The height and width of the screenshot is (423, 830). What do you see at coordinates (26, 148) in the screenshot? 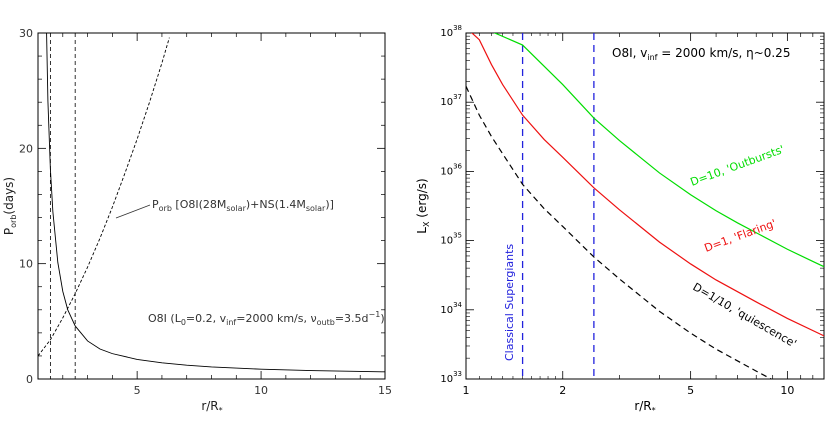
I see `left-y-tick-label: 20` at bounding box center [26, 148].